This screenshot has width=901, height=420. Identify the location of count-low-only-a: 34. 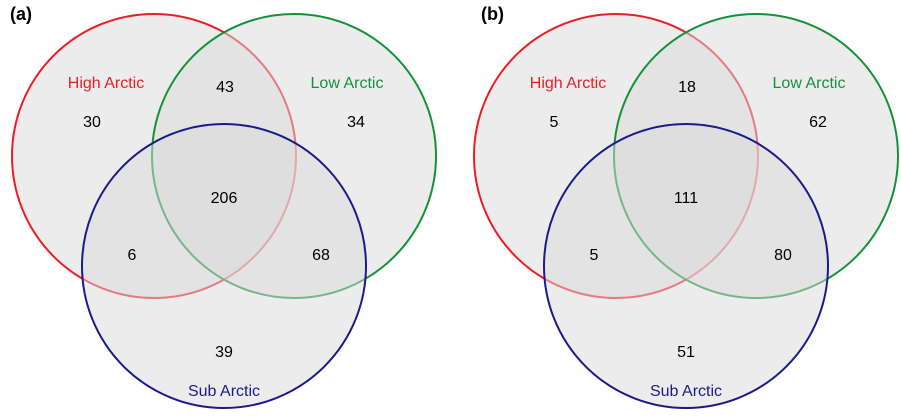
(356, 122).